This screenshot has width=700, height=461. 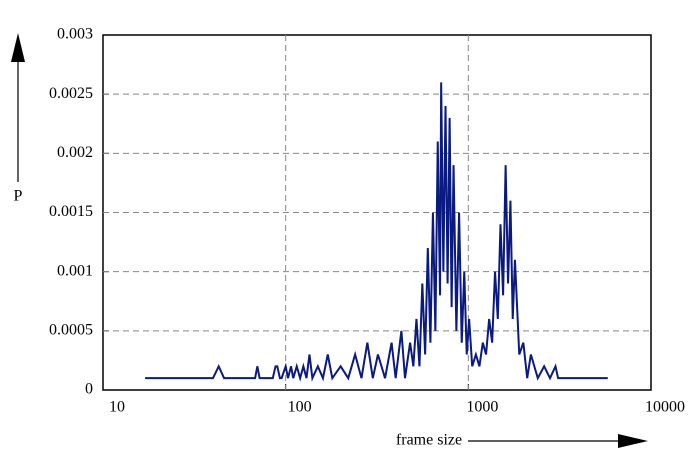 What do you see at coordinates (75, 152) in the screenshot?
I see `y-tick-label: 0.002` at bounding box center [75, 152].